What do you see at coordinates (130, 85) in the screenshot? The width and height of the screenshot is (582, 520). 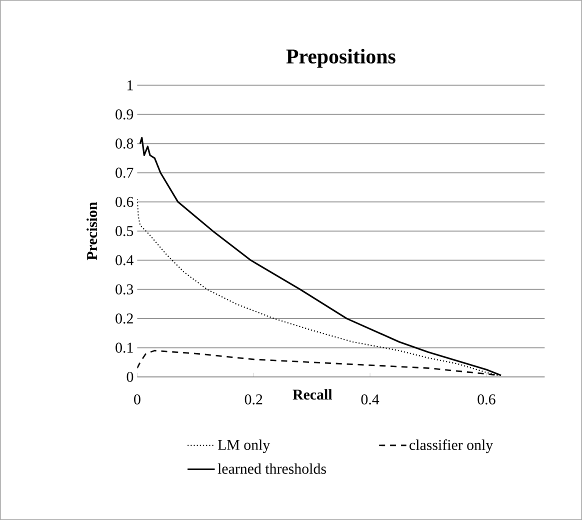 I see `y-tick-label: 1` at bounding box center [130, 85].